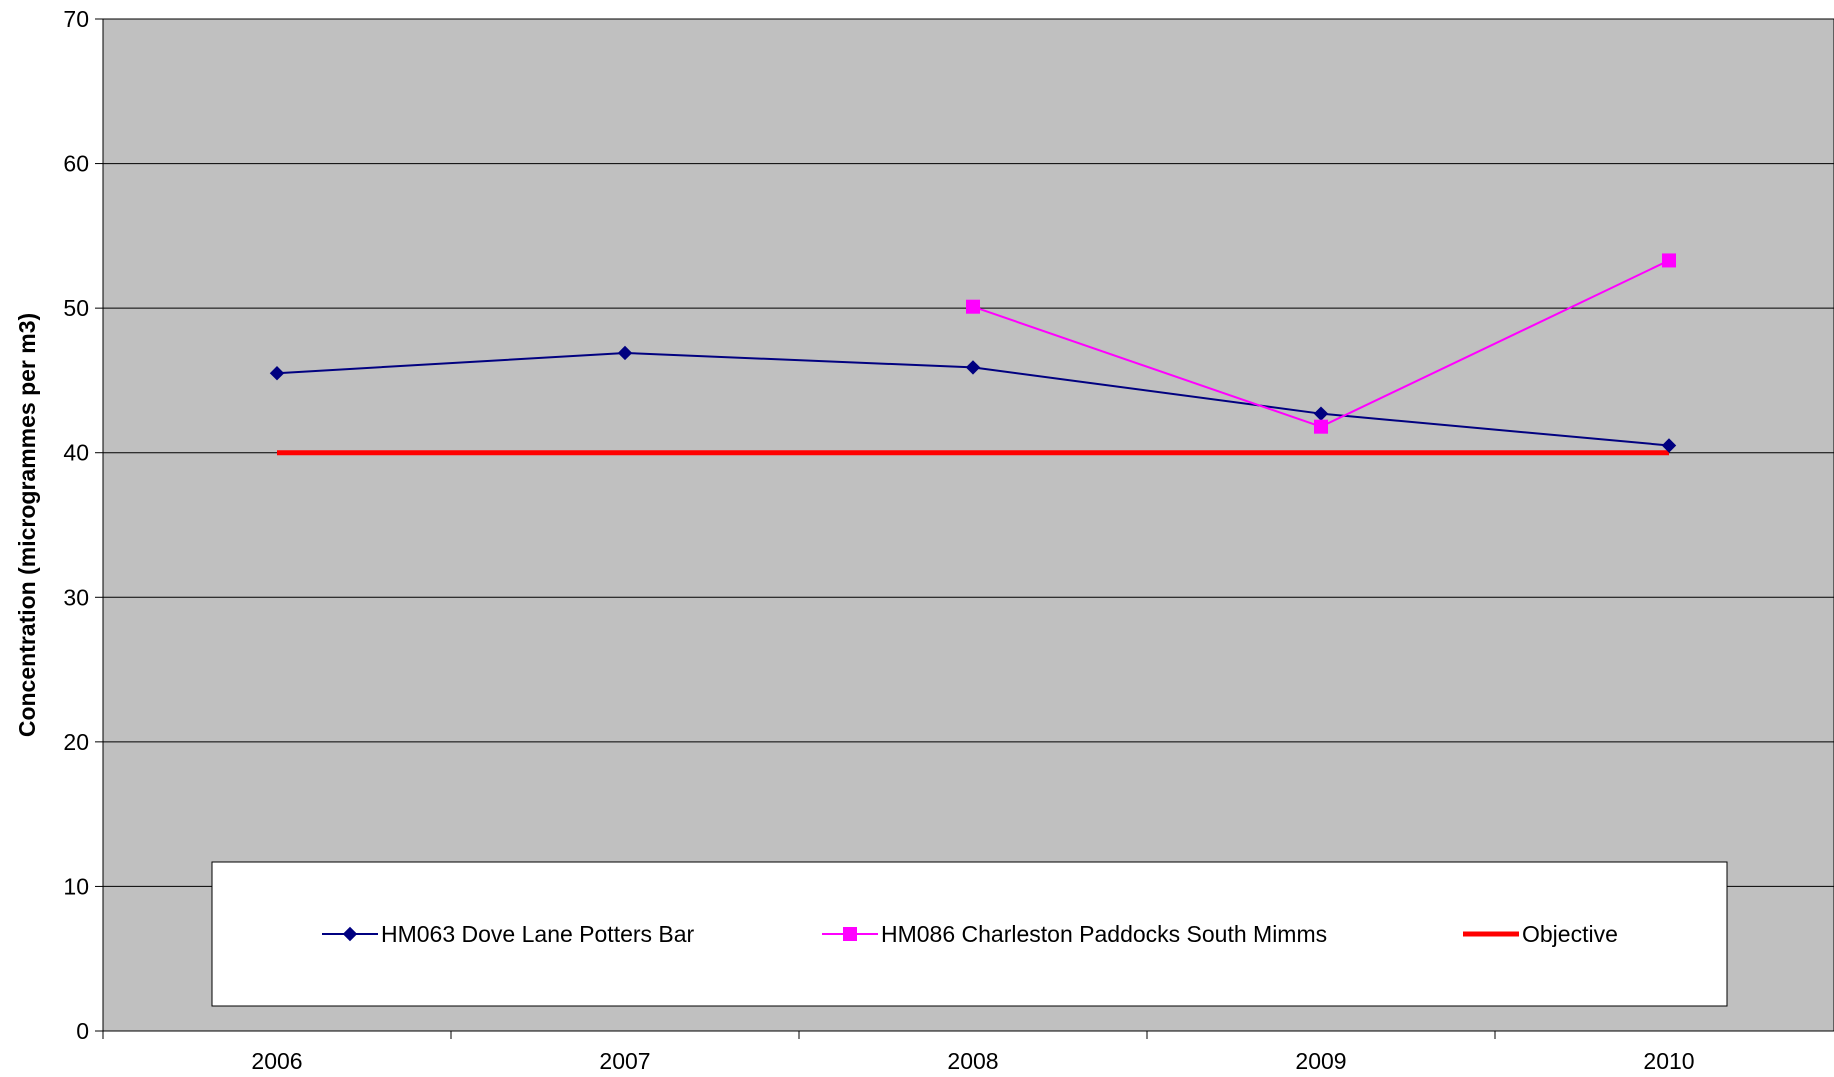 The width and height of the screenshot is (1834, 1077). What do you see at coordinates (276, 1061) in the screenshot?
I see `x-tick-label: 2006` at bounding box center [276, 1061].